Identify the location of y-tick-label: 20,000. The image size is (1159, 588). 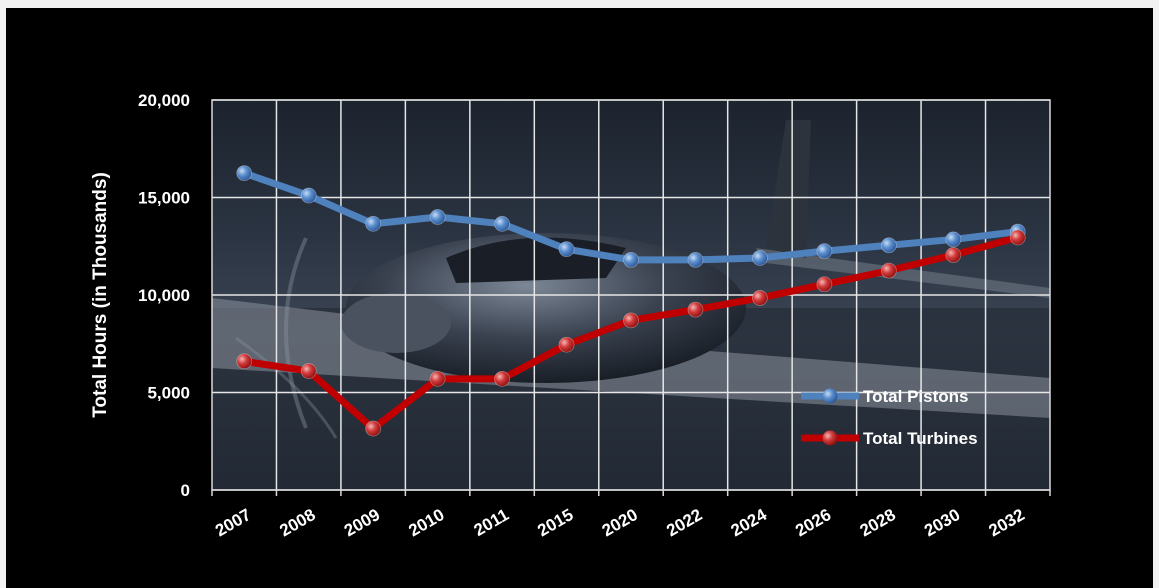
(164, 100).